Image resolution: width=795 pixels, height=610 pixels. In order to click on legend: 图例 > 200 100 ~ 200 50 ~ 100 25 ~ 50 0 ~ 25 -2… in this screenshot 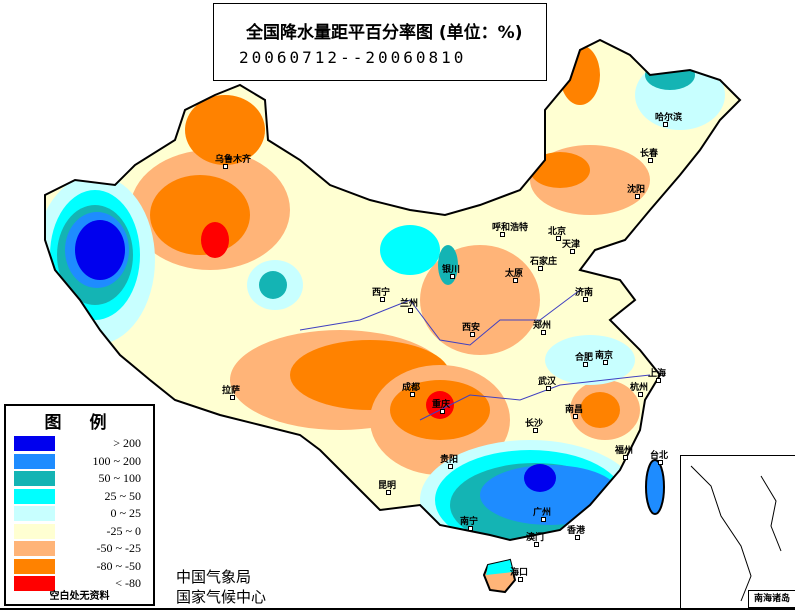, I will do `click(79, 505)`.